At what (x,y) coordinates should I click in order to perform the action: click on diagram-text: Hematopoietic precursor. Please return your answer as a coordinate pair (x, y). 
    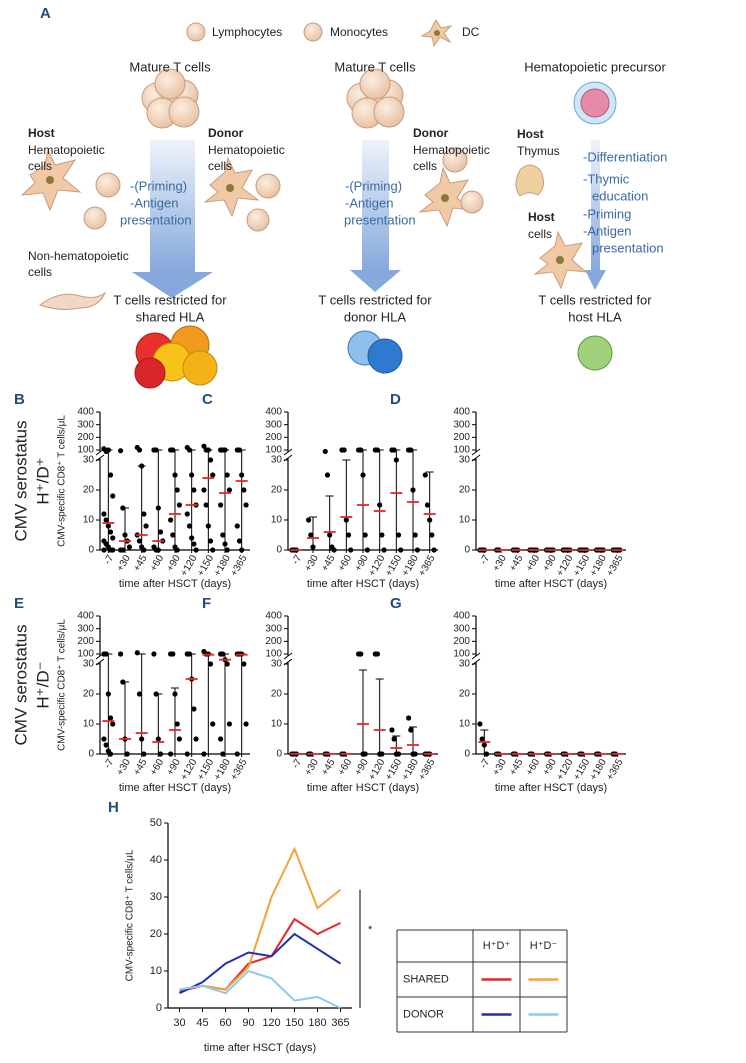
    Looking at the image, I should click on (595, 66).